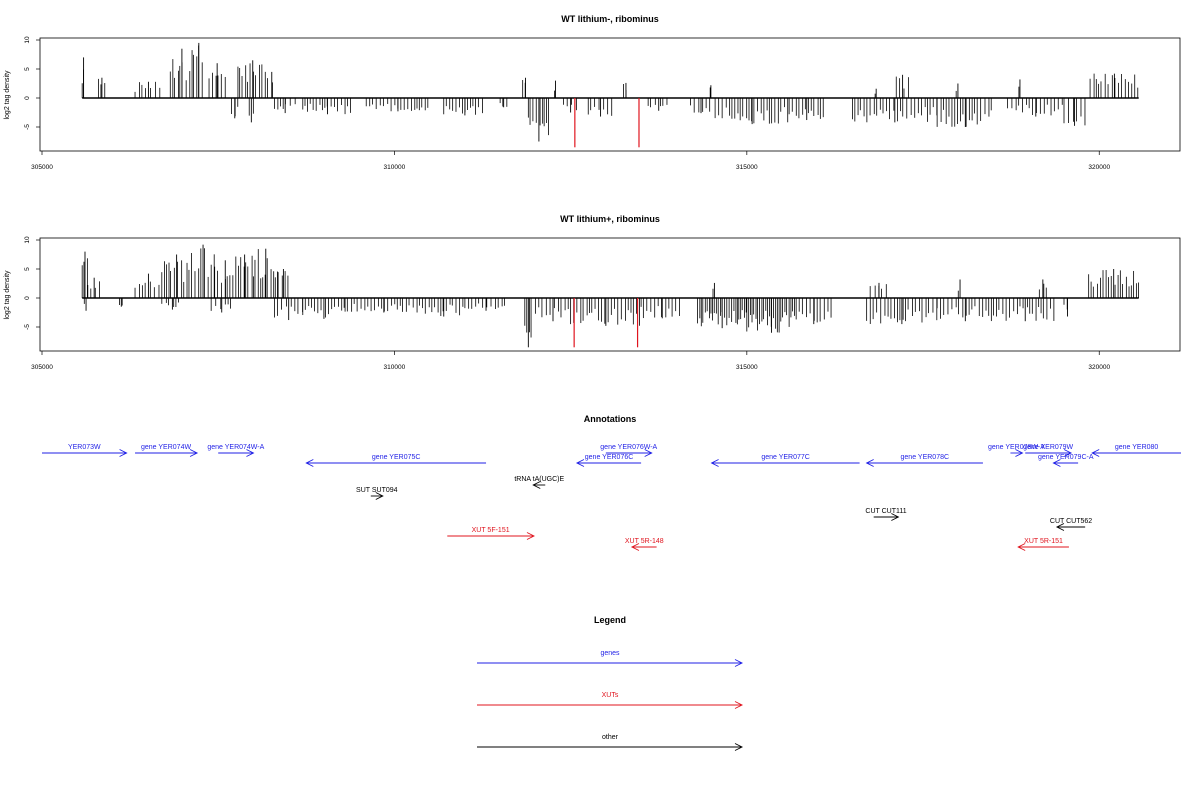 This screenshot has width=1200, height=800. I want to click on feature-label: gene YER077C, so click(785, 457).